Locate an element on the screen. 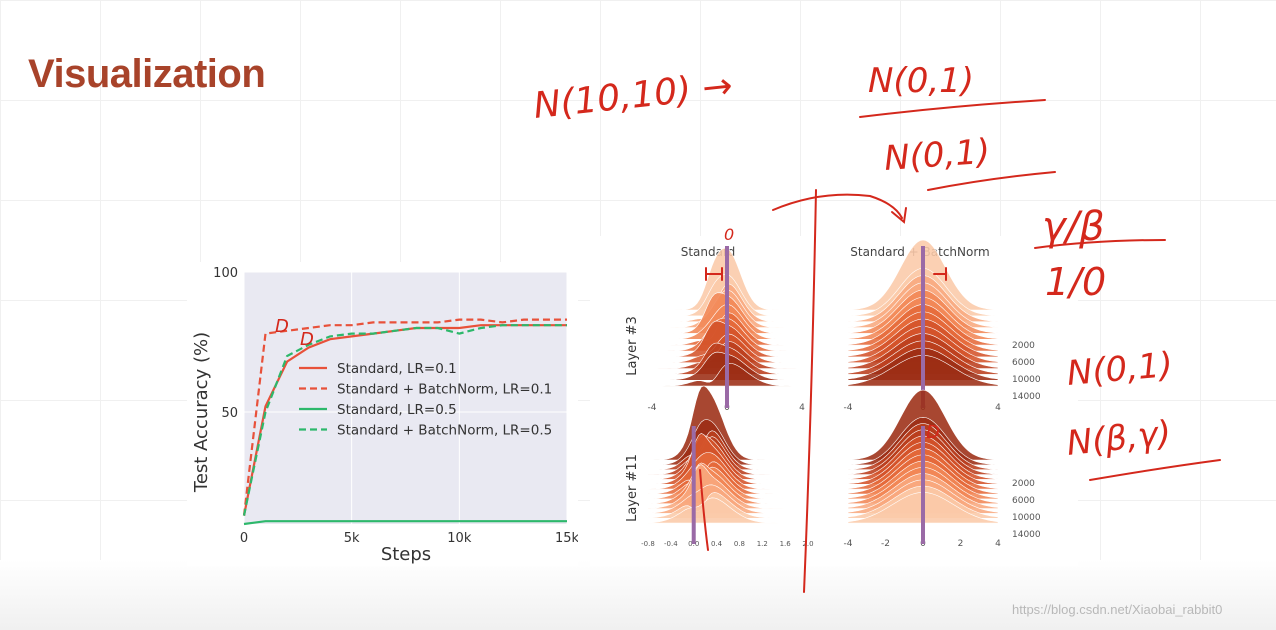 The width and height of the screenshot is (1276, 630). panel-x-tick: 2.0 is located at coordinates (807, 544).